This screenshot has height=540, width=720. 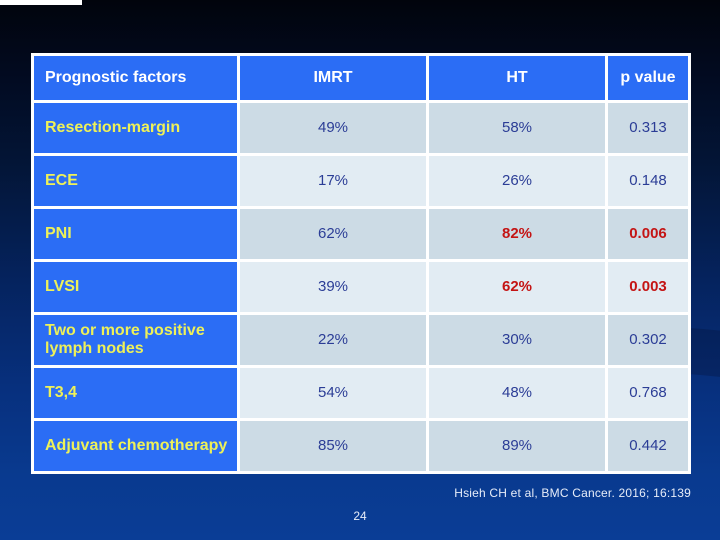 What do you see at coordinates (41, 2) in the screenshot?
I see `top-left-marker` at bounding box center [41, 2].